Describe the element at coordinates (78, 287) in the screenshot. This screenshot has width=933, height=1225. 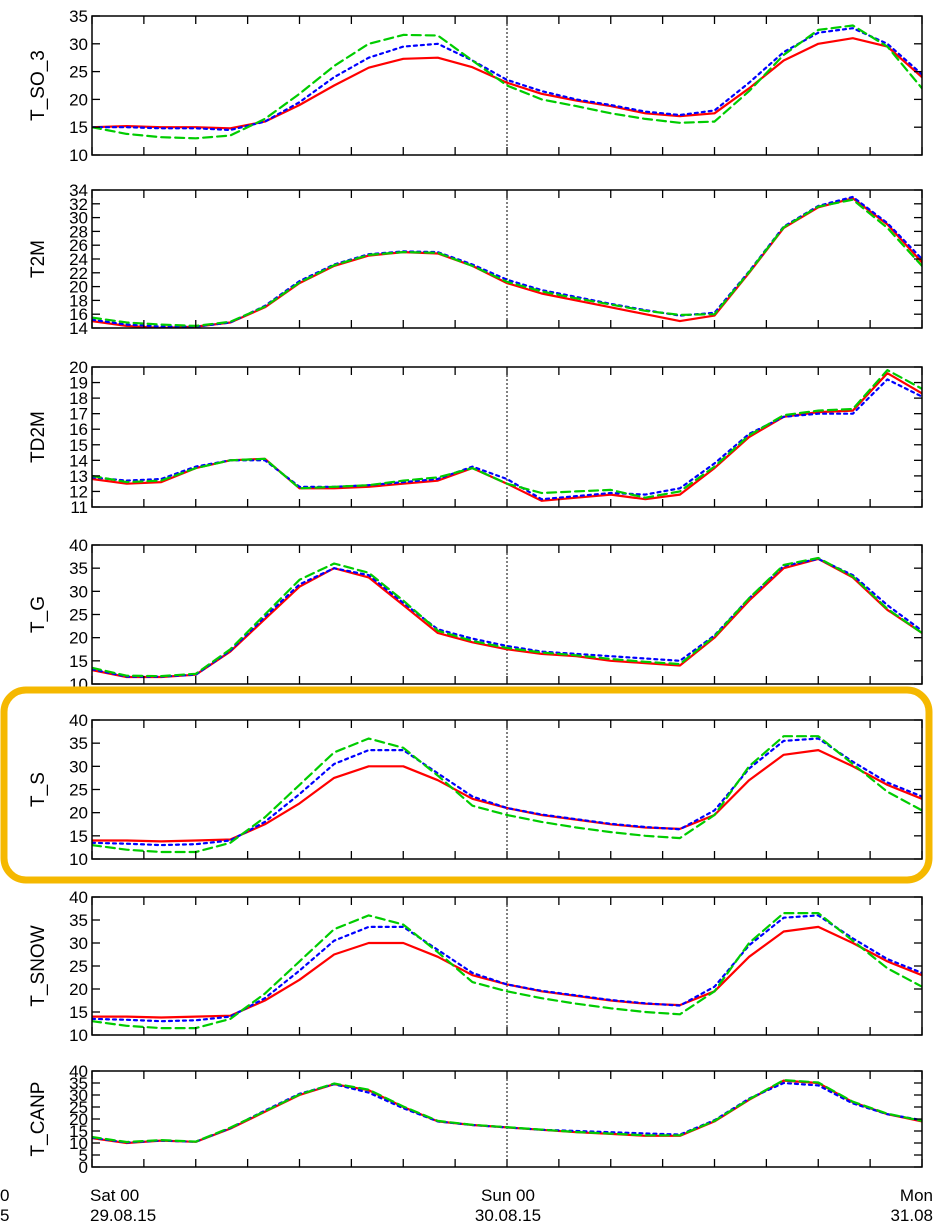
I see `y-tick-label-t2m: 20` at that location.